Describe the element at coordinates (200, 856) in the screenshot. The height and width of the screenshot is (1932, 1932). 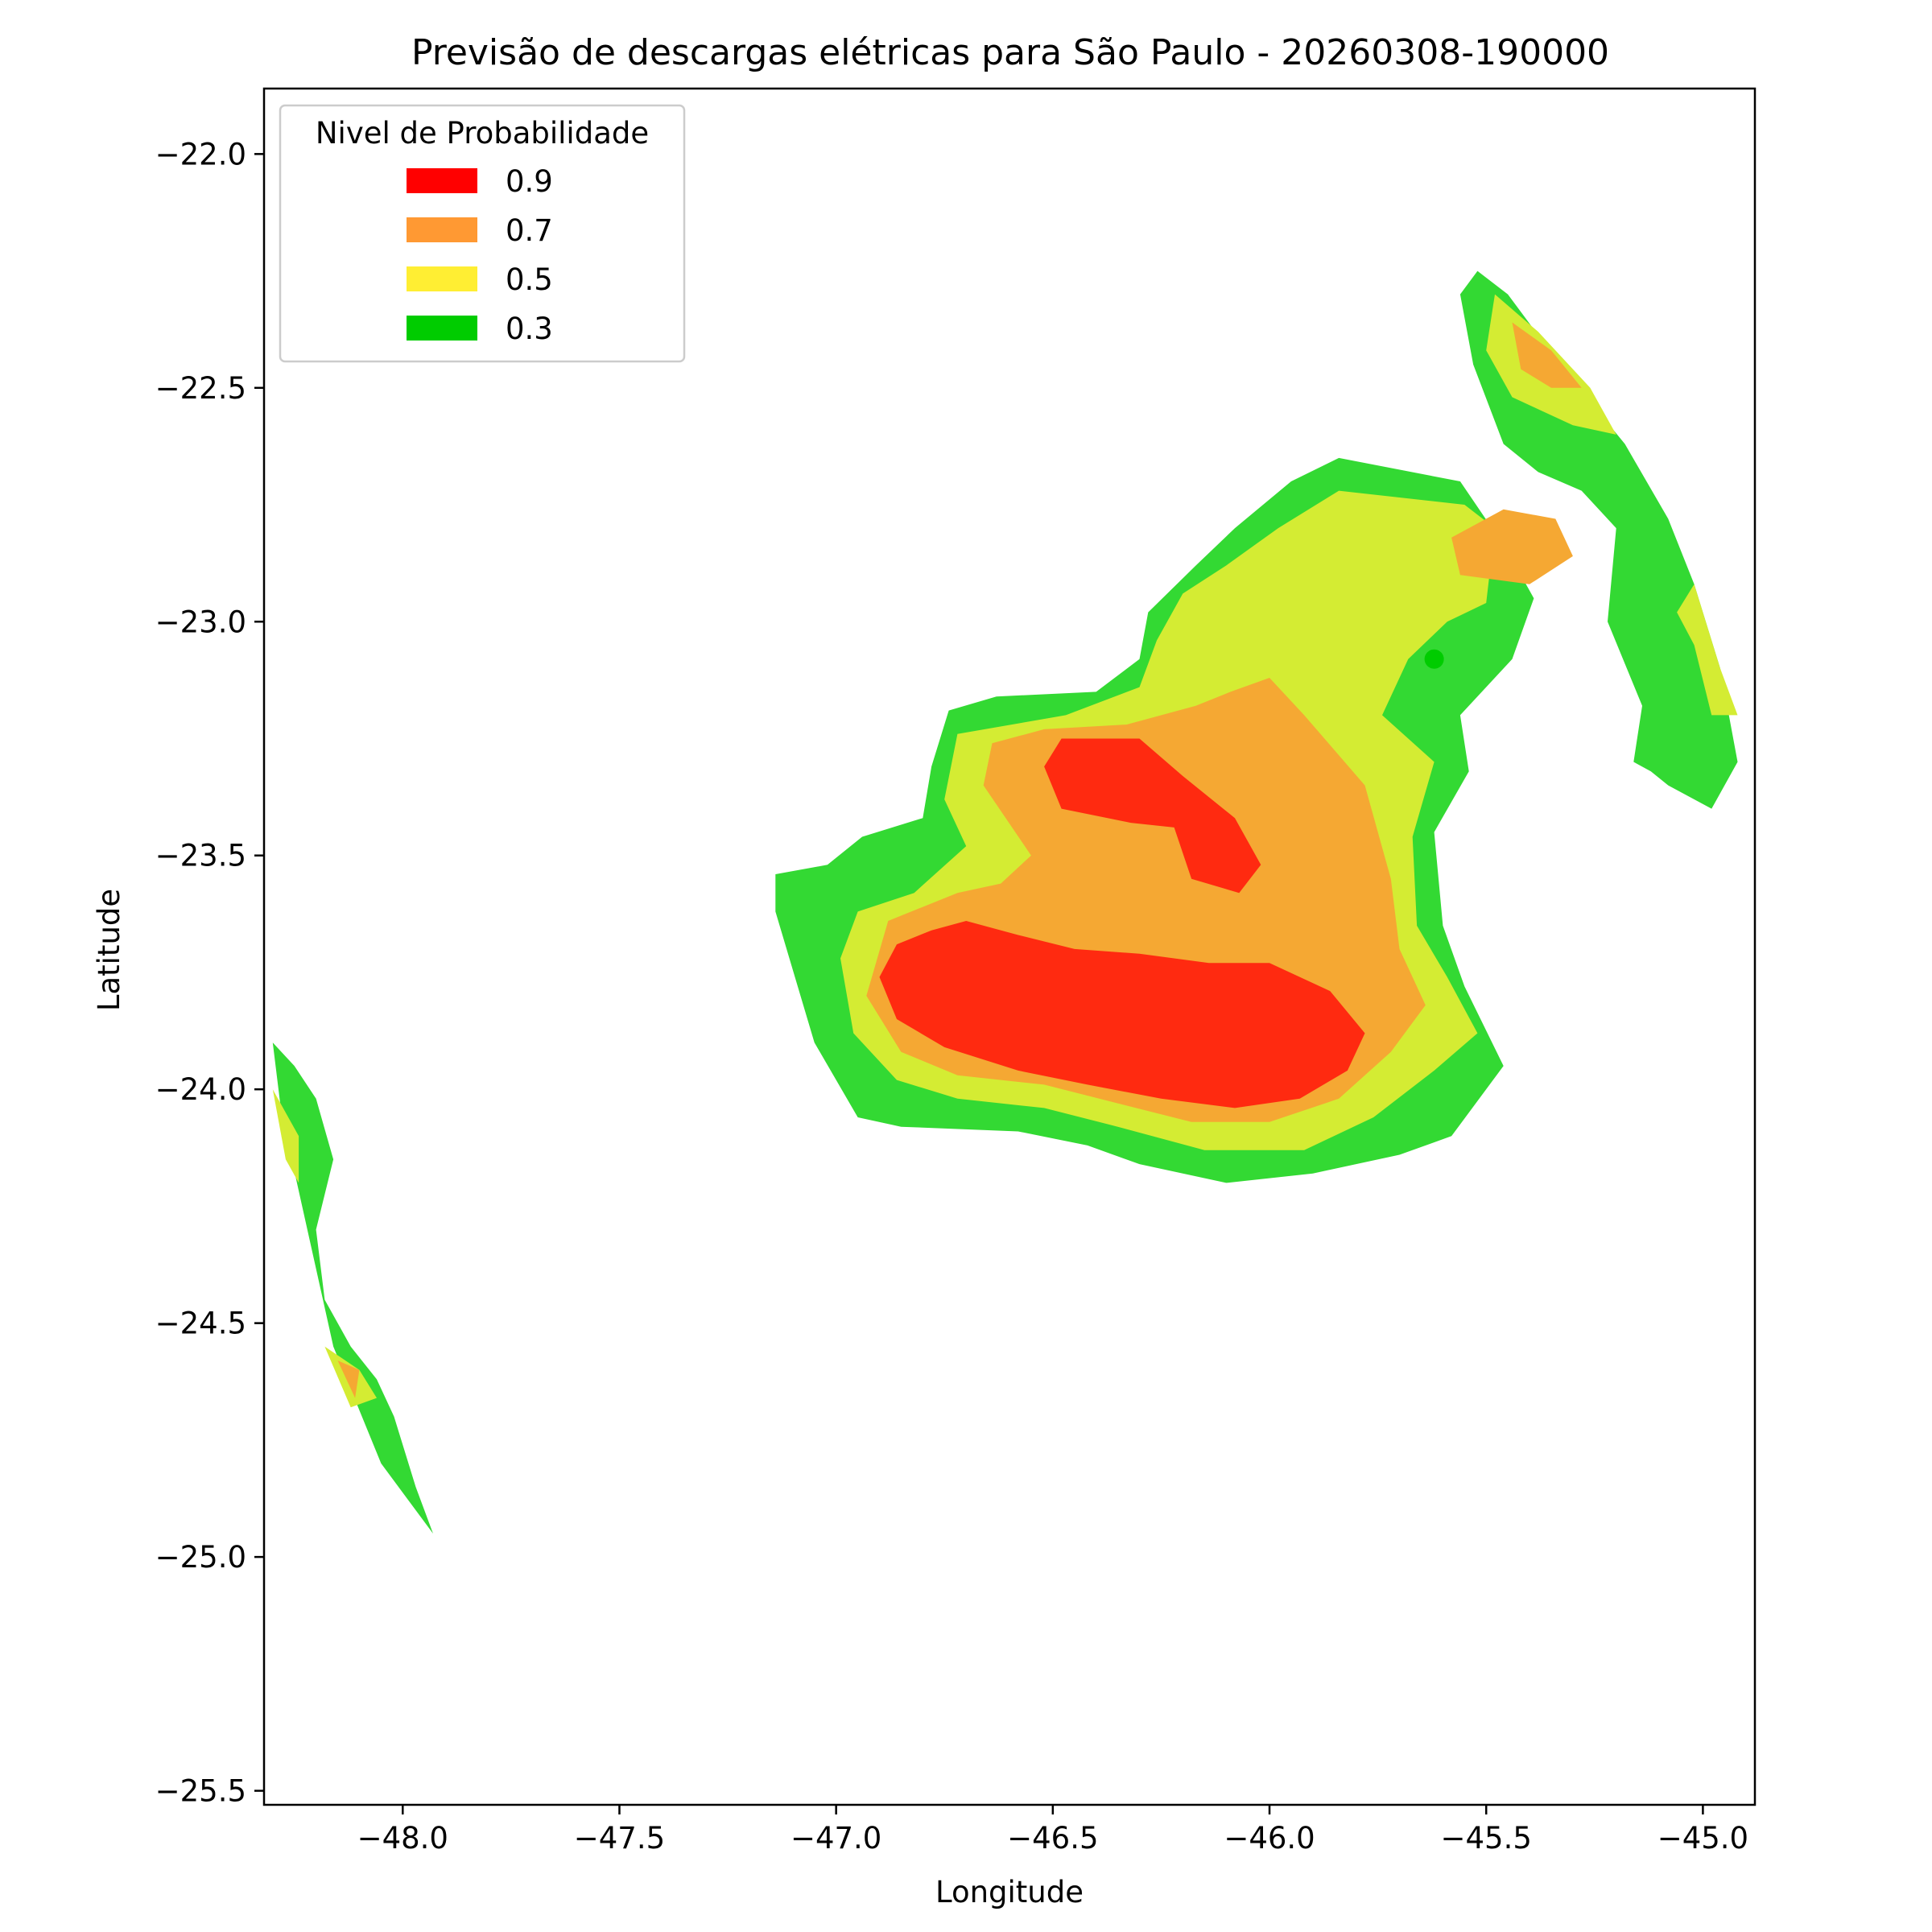
I see `y-tick-label: −23.5` at that location.